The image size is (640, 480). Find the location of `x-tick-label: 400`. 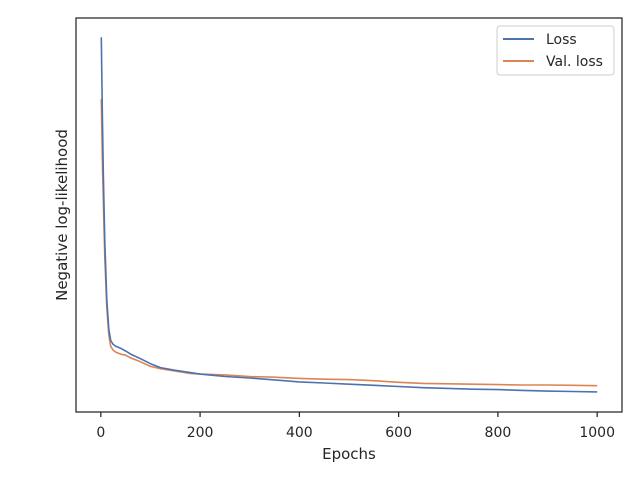

x-tick-label: 400 is located at coordinates (299, 433).